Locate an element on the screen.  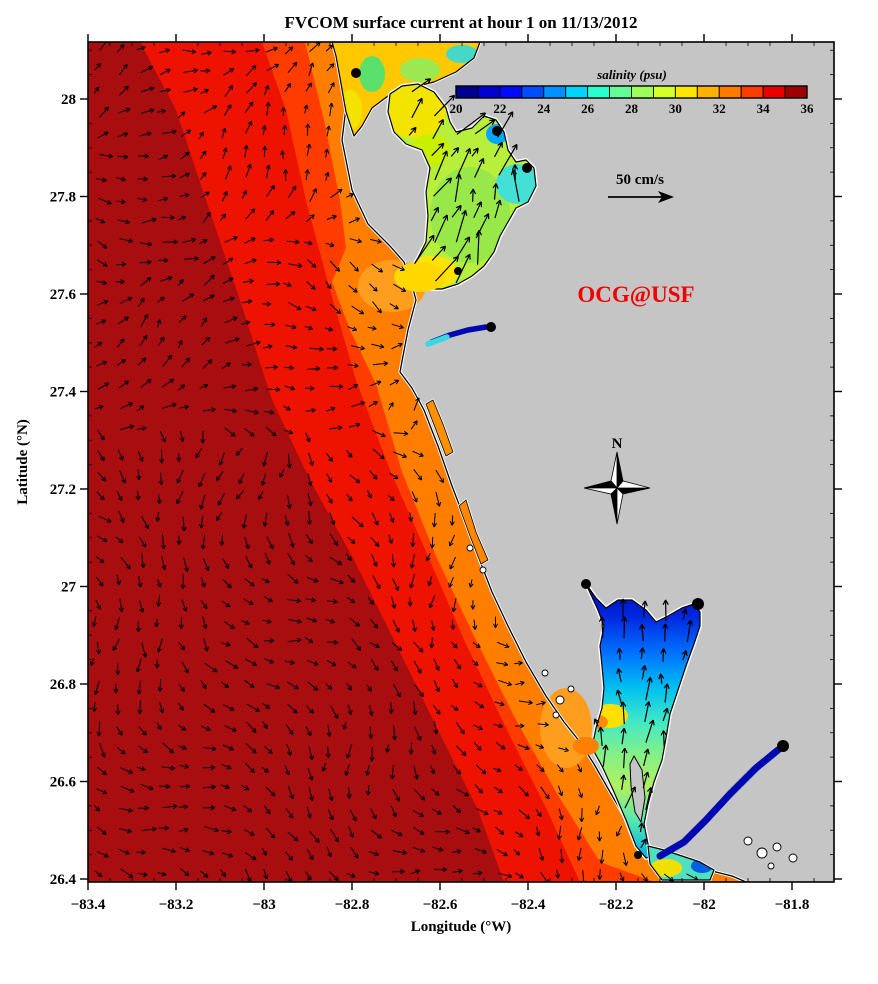
y-tick-label: 27.2 is located at coordinates (63, 490).